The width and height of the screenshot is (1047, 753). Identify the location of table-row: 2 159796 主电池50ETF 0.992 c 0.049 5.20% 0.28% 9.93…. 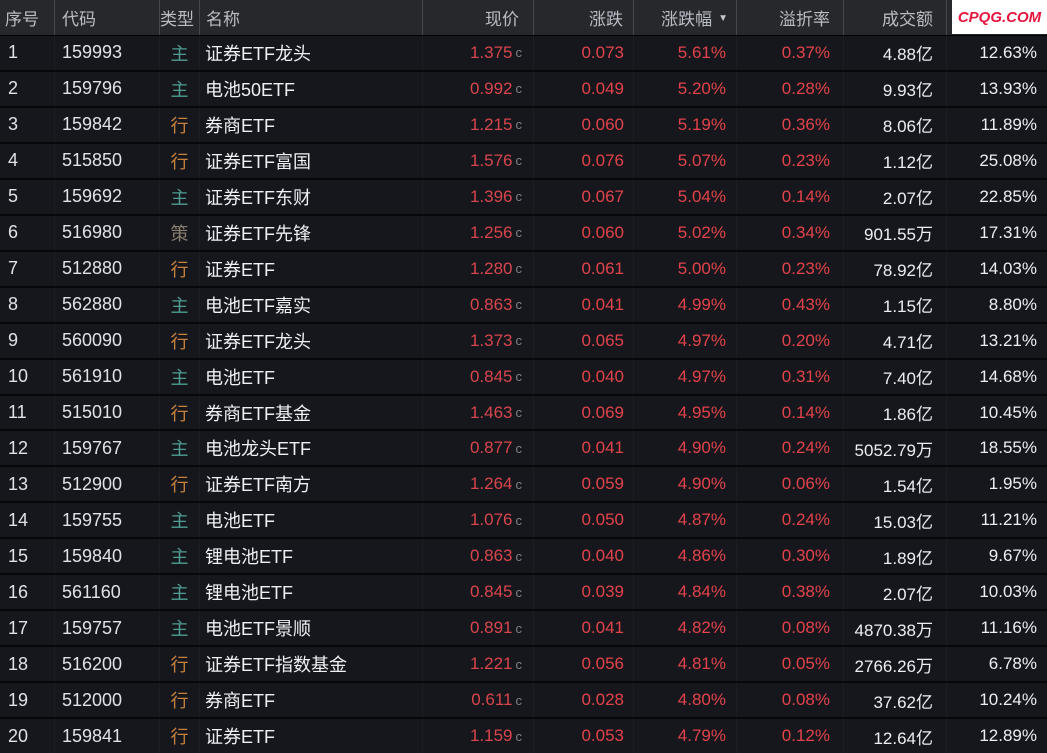
(523, 87).